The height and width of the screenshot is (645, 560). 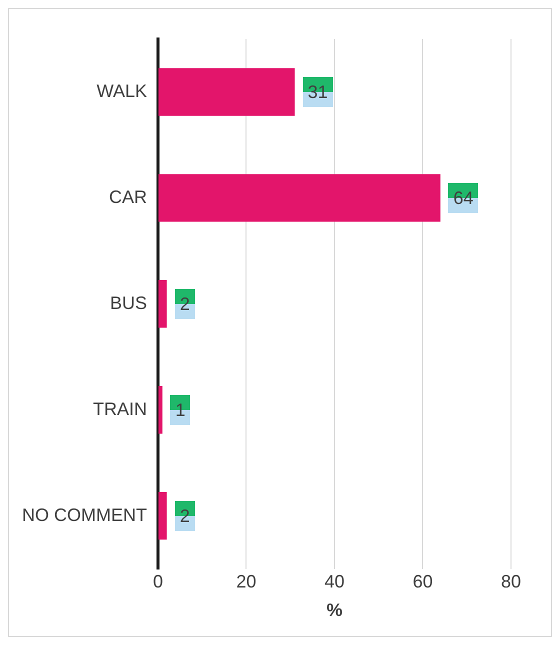 What do you see at coordinates (246, 582) in the screenshot?
I see `x-tick-label: 20` at bounding box center [246, 582].